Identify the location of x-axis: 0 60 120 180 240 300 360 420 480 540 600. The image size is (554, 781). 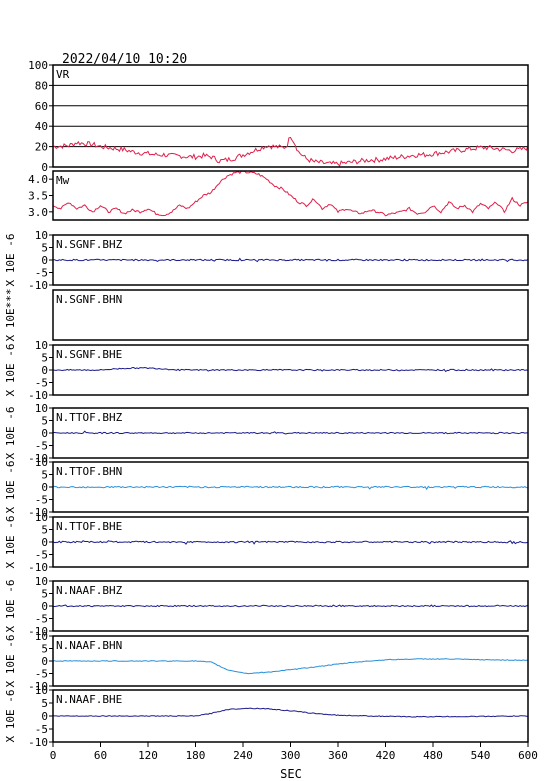
(294, 752).